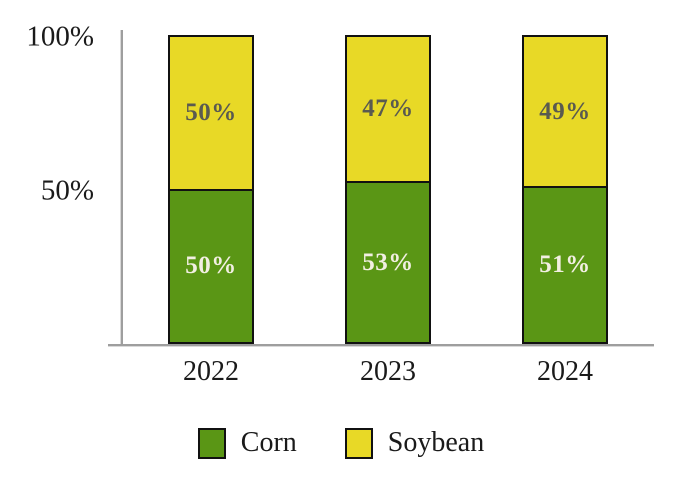 The width and height of the screenshot is (682, 500). I want to click on x-axis-label-2022: 2022, so click(211, 371).